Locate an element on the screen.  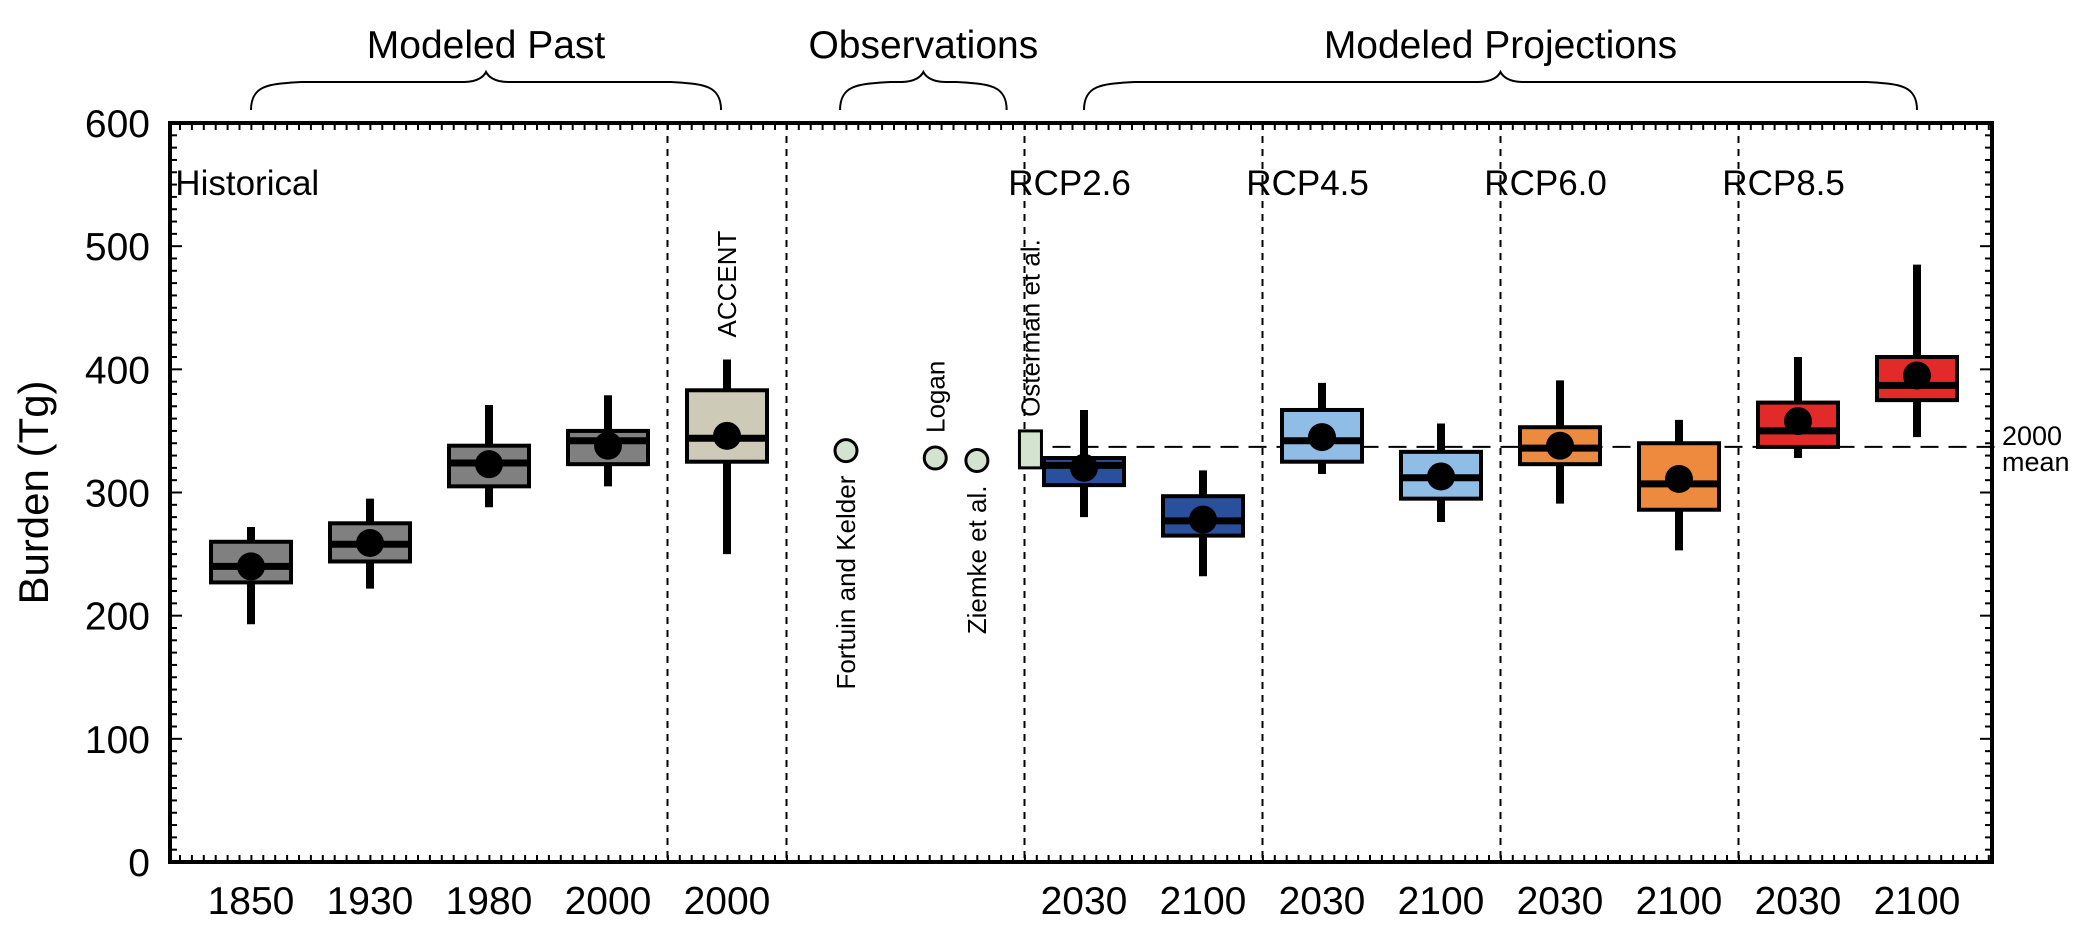
group-label: Historical is located at coordinates (247, 183).